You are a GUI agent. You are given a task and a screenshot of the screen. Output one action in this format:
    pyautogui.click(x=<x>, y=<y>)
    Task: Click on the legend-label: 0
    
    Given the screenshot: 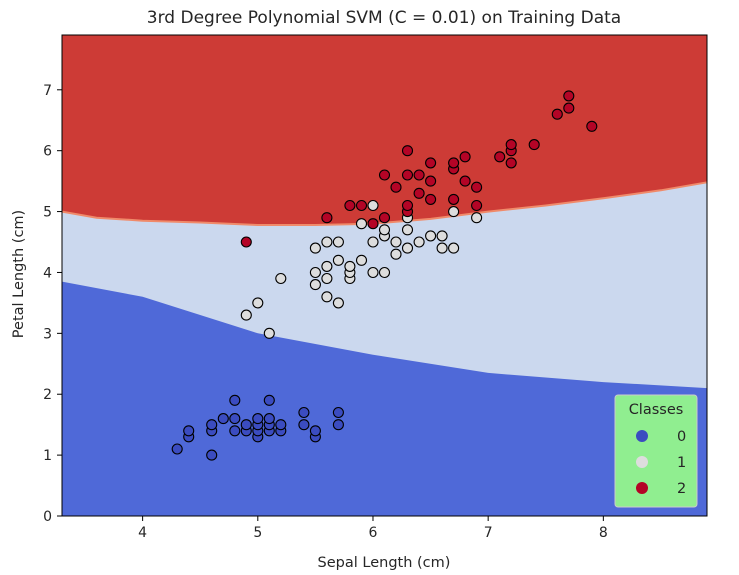 What is the action you would take?
    pyautogui.click(x=681, y=437)
    